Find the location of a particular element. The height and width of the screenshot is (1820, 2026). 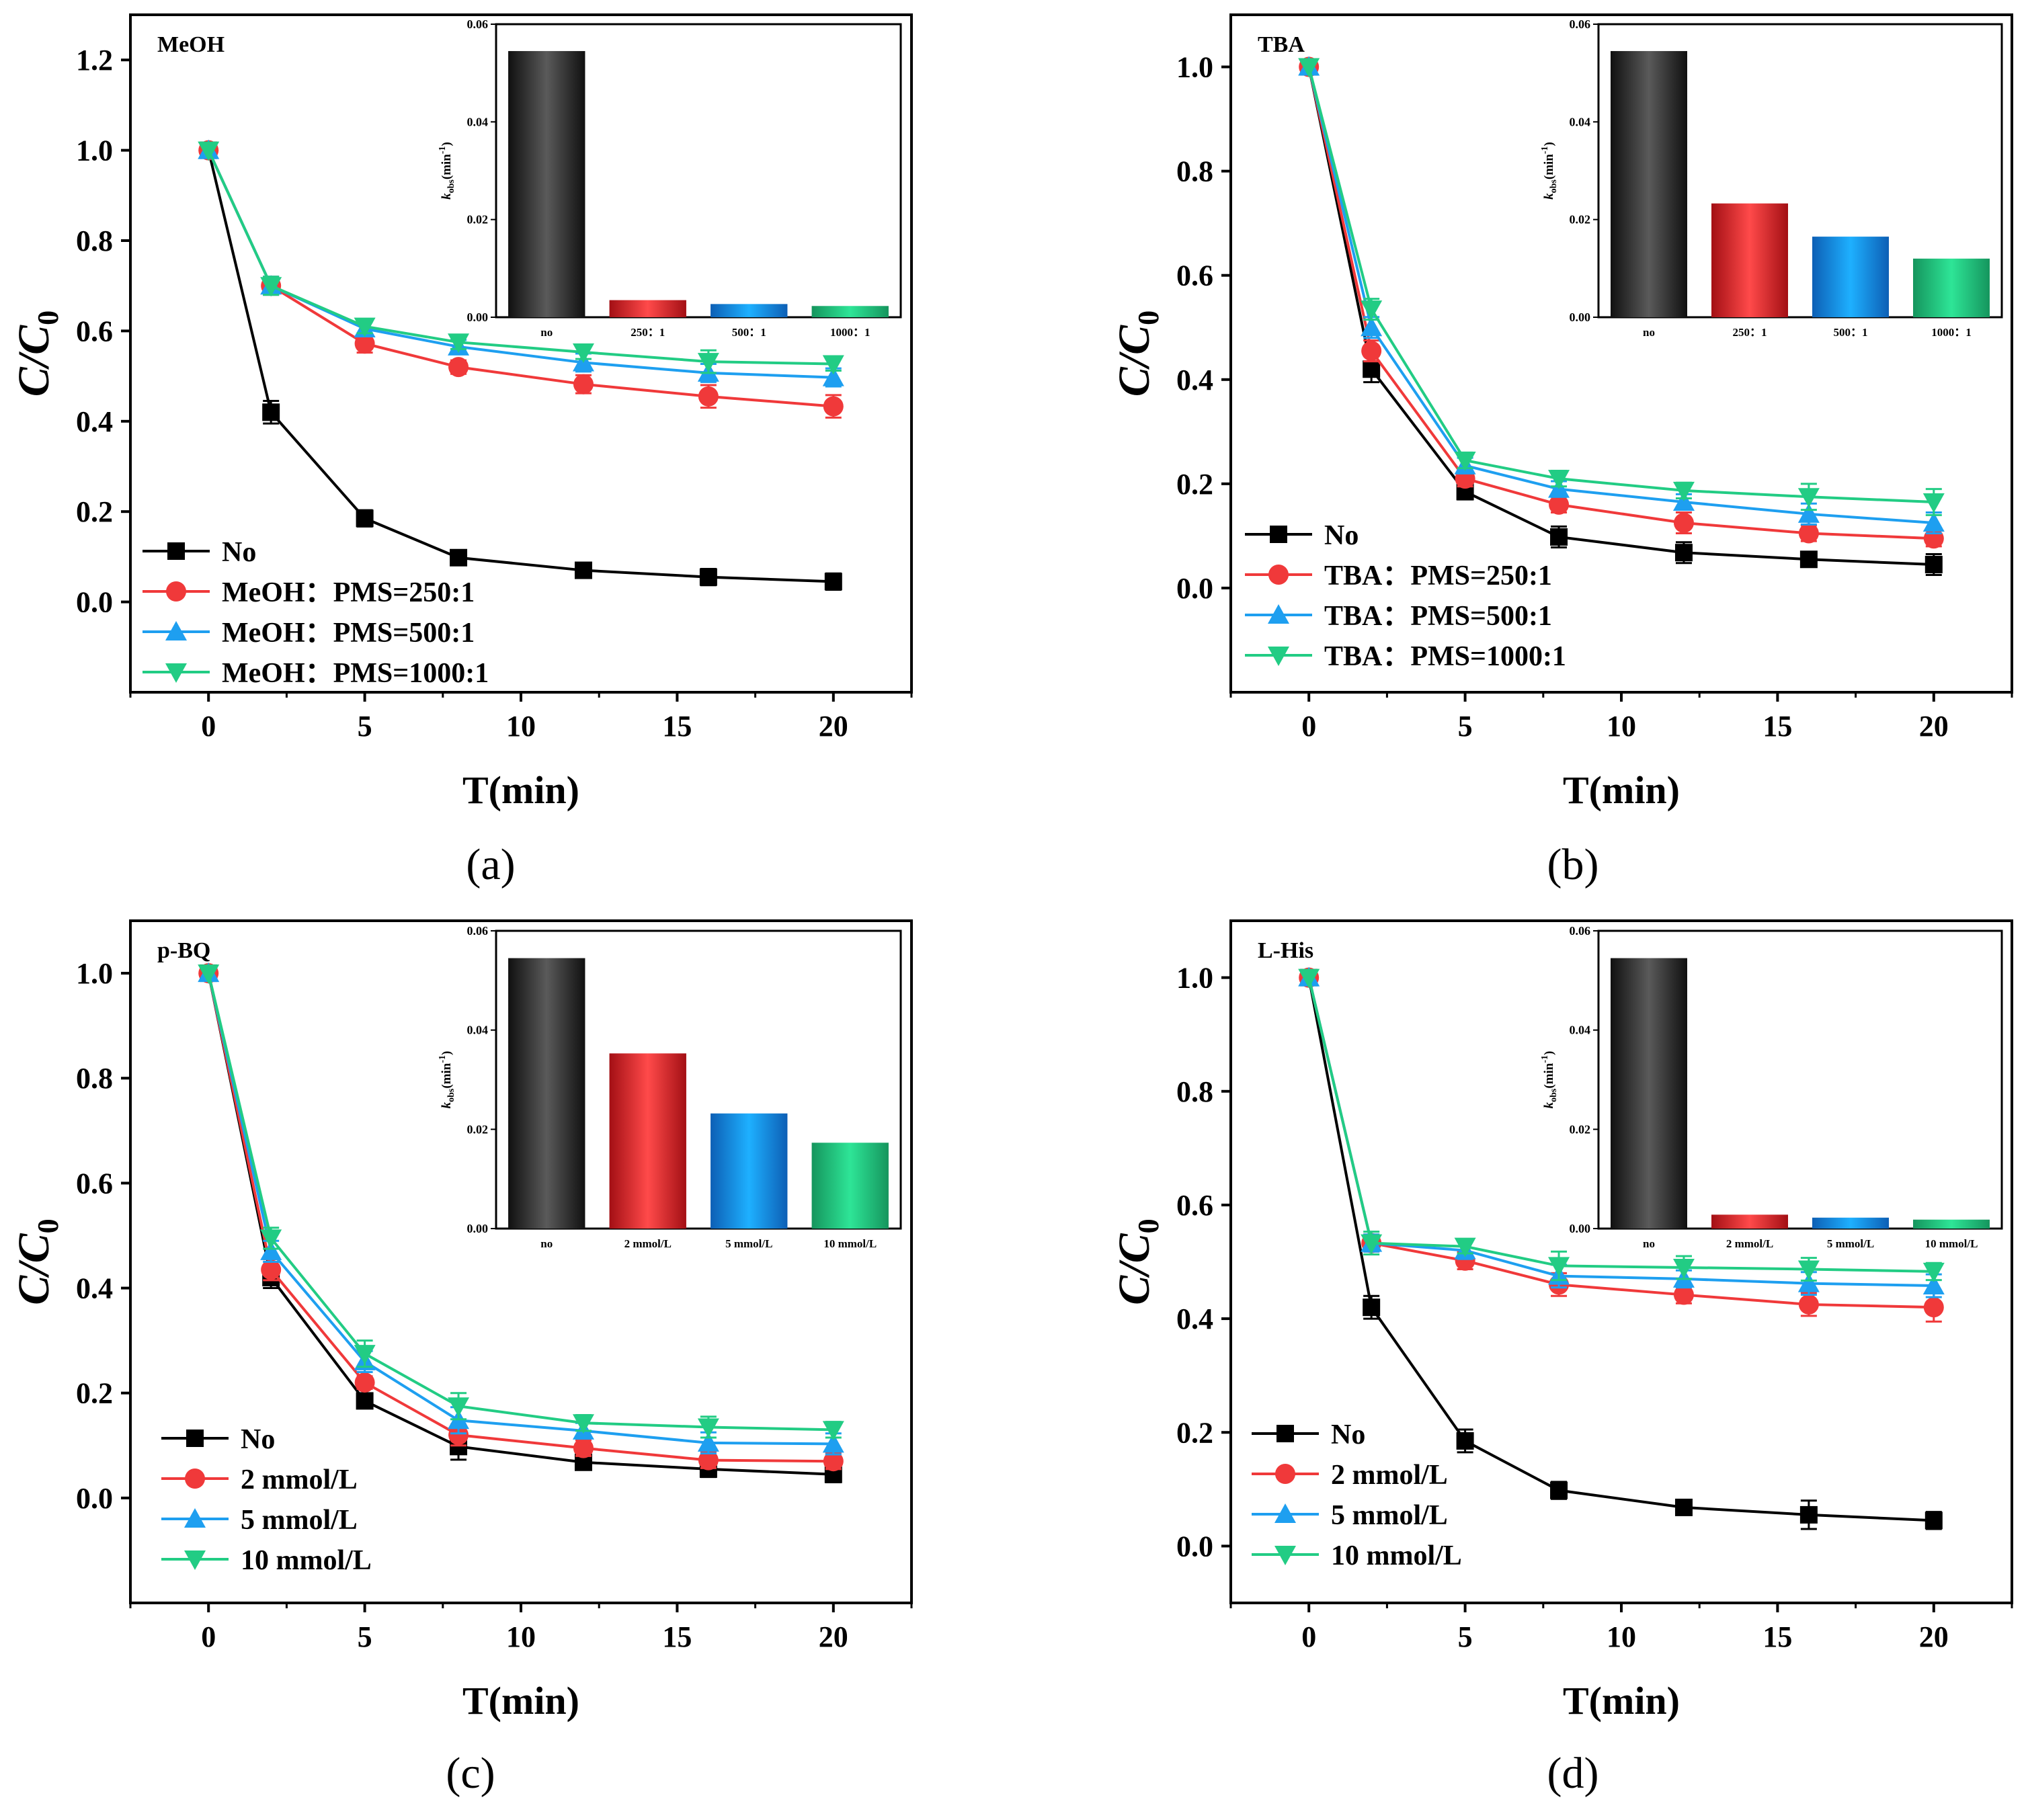

panel-title: p-BQ is located at coordinates (183, 951).